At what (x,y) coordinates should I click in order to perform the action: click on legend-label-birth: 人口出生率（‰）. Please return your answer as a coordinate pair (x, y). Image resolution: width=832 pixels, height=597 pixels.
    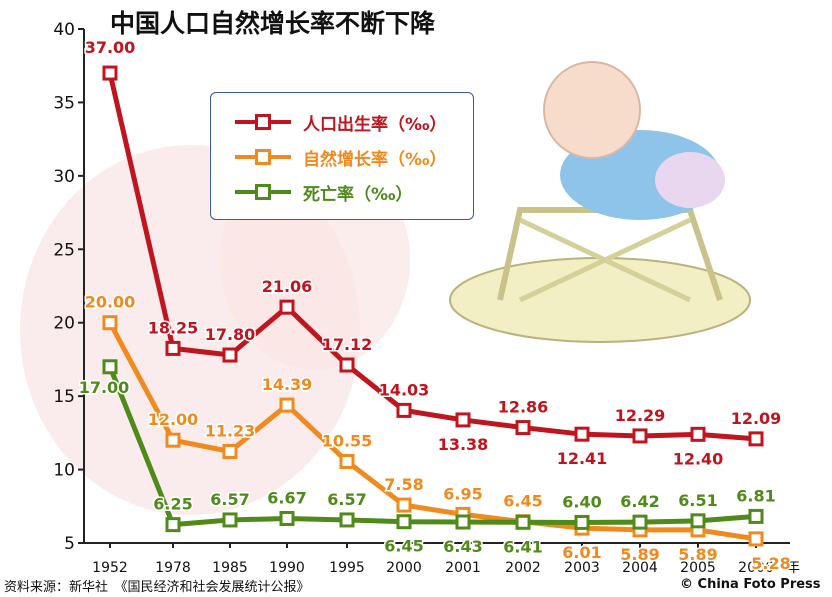
    Looking at the image, I should click on (375, 124).